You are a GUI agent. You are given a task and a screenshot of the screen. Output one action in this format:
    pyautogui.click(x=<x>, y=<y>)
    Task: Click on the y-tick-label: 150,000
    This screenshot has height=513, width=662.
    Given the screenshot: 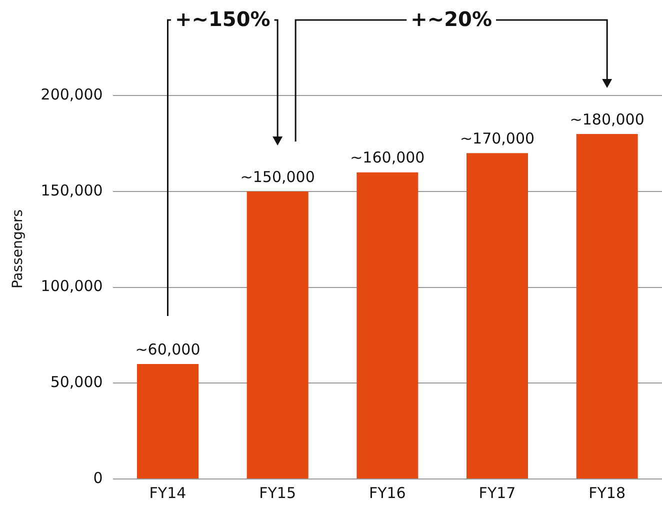 What is the action you would take?
    pyautogui.click(x=71, y=190)
    